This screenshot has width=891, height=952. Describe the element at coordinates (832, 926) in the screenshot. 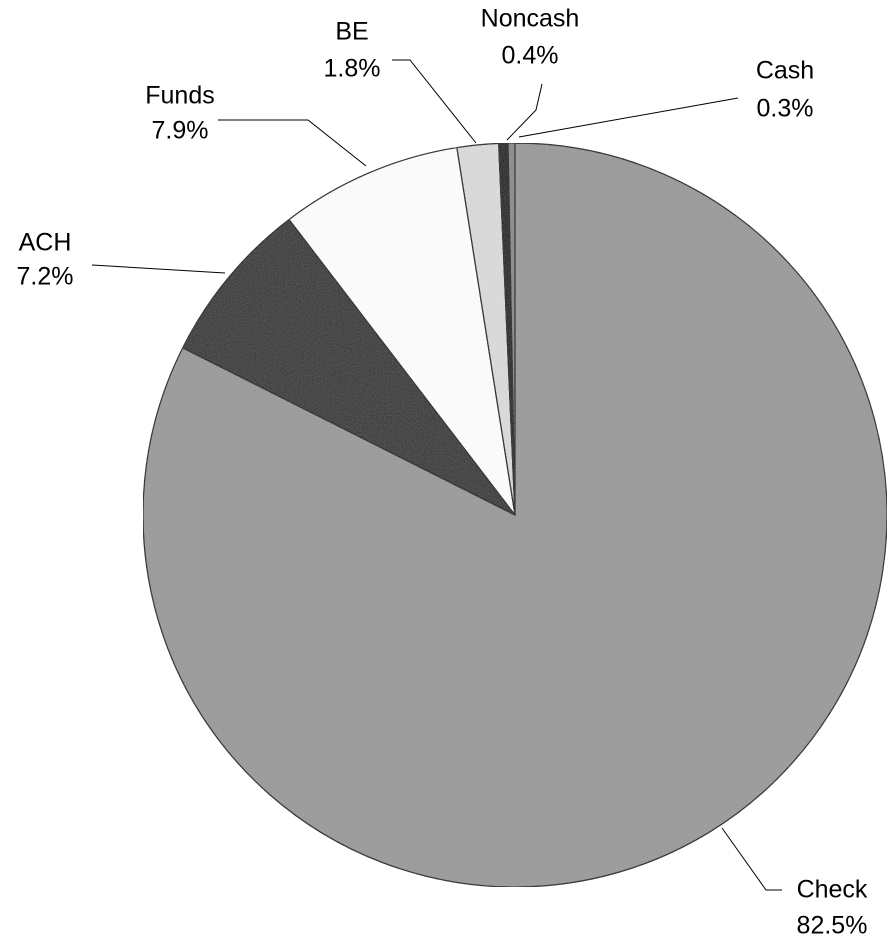

I see `value-label: 82.5%` at that location.